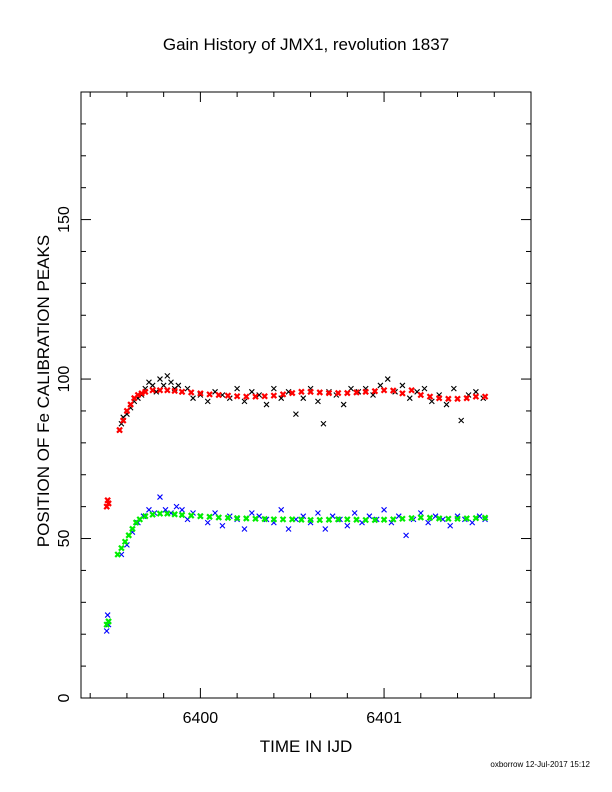 Image resolution: width=612 pixels, height=792 pixels. Describe the element at coordinates (540, 764) in the screenshot. I see `footer-credit: oxborrow 12-Jul-2017 15:12` at that location.